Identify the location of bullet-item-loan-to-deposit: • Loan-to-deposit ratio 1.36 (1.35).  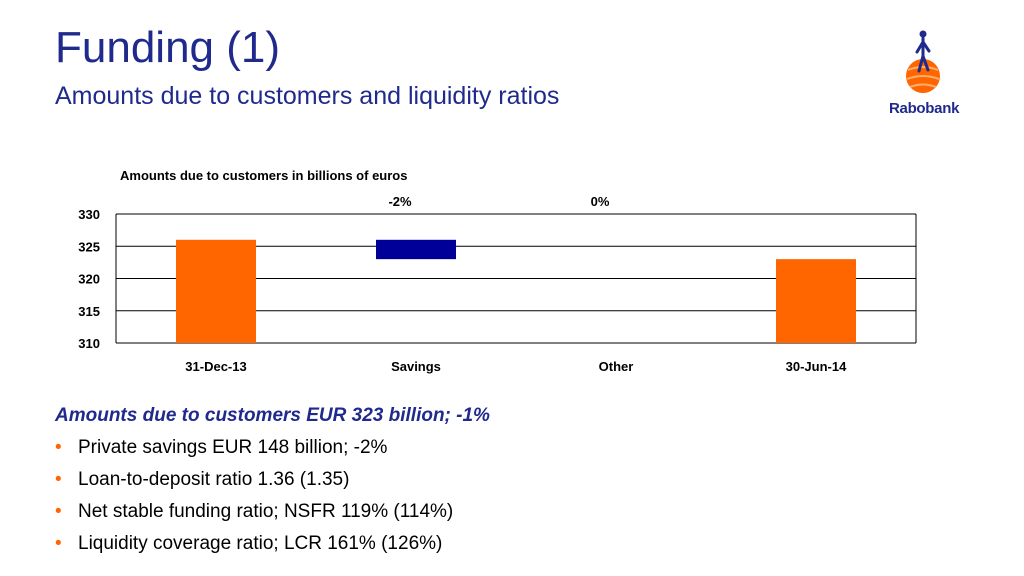
(254, 481).